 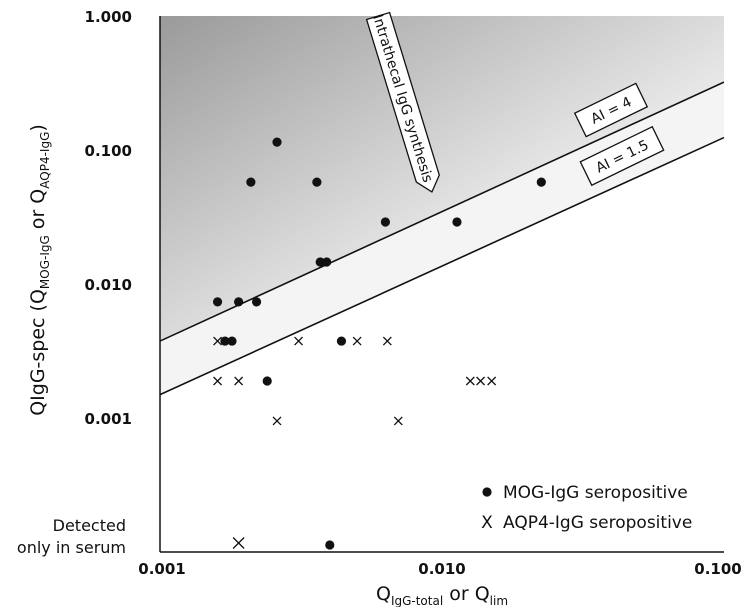 What do you see at coordinates (442, 595) in the screenshot?
I see `x-axis-label: QIgG-total or Qlim` at bounding box center [442, 595].